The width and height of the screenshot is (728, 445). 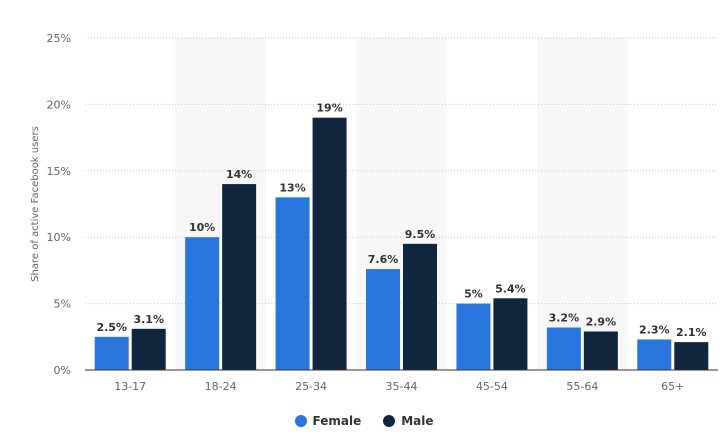 I want to click on legend-item-female: Female, so click(x=328, y=421).